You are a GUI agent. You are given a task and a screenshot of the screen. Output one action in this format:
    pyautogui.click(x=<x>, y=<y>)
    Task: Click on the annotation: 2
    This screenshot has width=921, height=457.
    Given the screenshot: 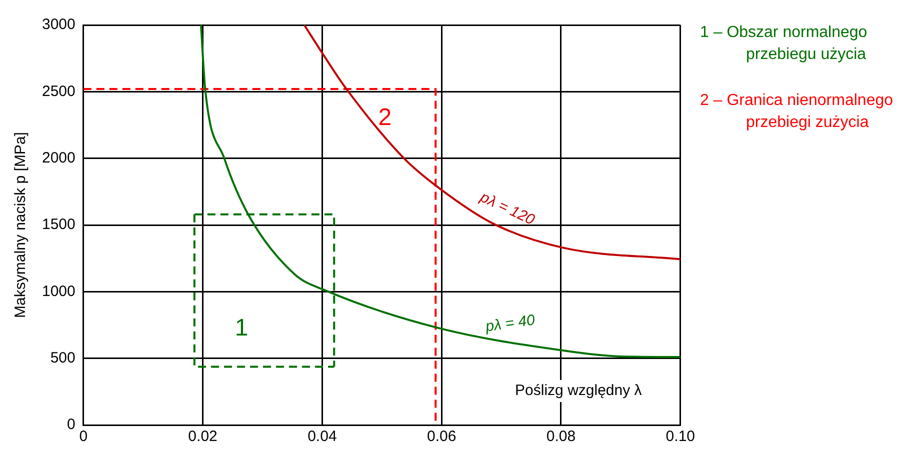 What is the action you would take?
    pyautogui.click(x=385, y=117)
    